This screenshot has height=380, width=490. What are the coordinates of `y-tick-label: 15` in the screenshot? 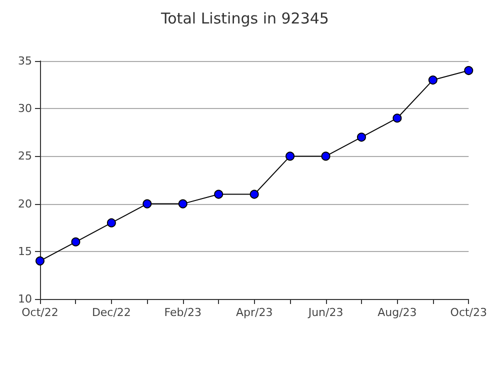 It's located at (25, 251).